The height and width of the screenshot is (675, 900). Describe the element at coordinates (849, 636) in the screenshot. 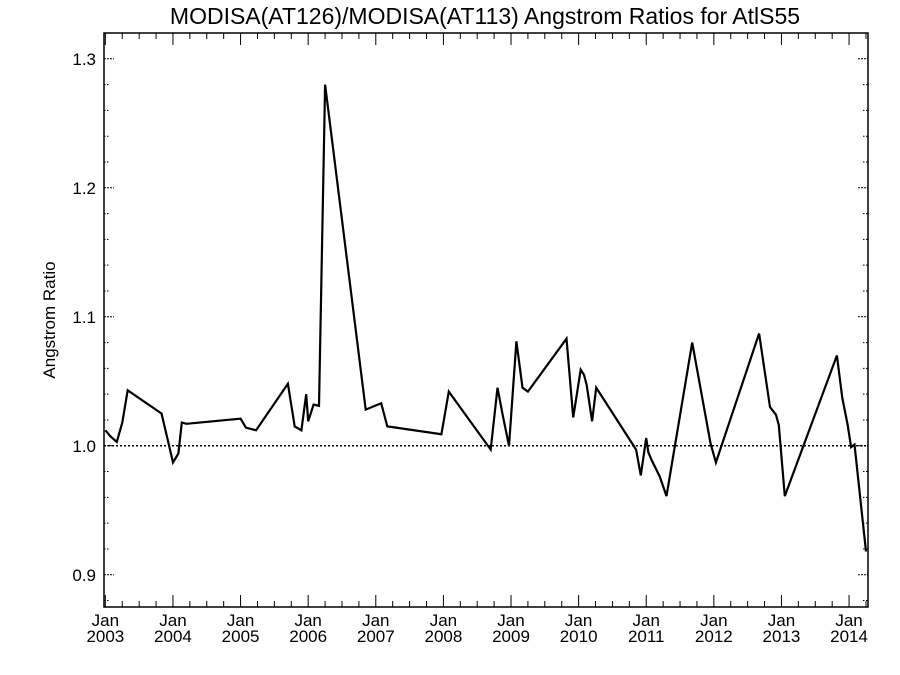

I see `x-tick-year-label: 2014` at that location.